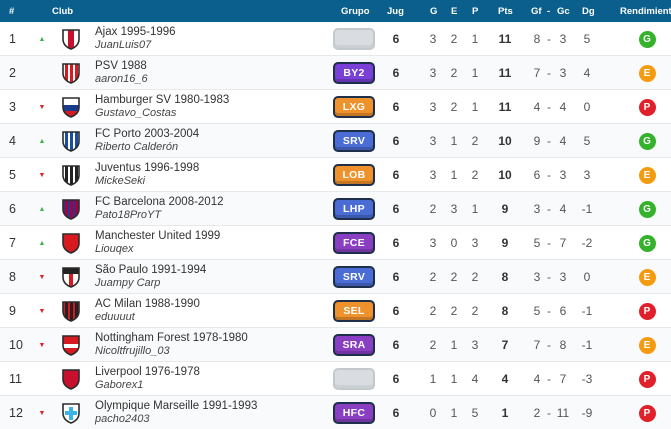 This screenshot has height=429, width=671. What do you see at coordinates (137, 147) in the screenshot?
I see `user-name: Riberto Calderón` at bounding box center [137, 147].